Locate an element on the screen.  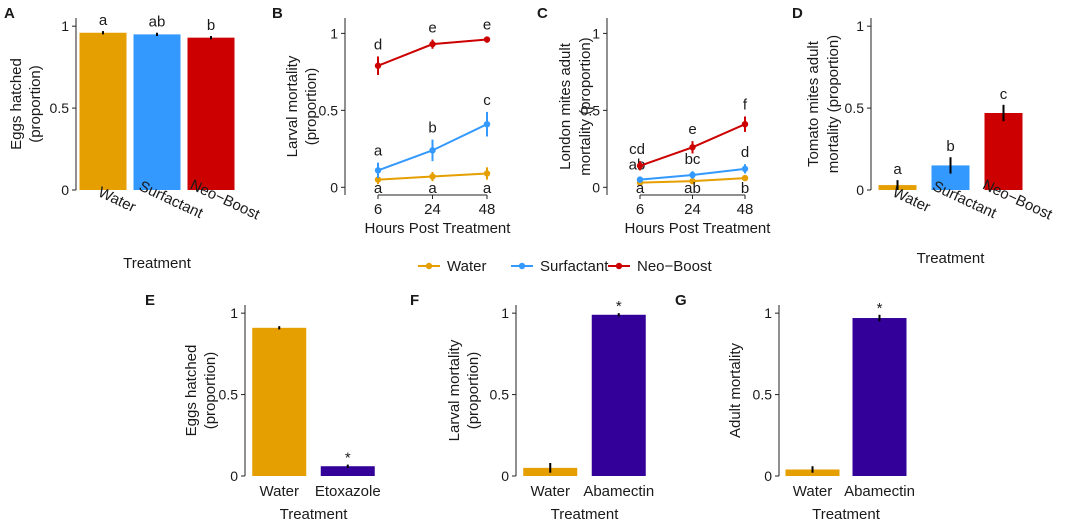
y-axis-title: London mites adult is located at coordinates (565, 106).